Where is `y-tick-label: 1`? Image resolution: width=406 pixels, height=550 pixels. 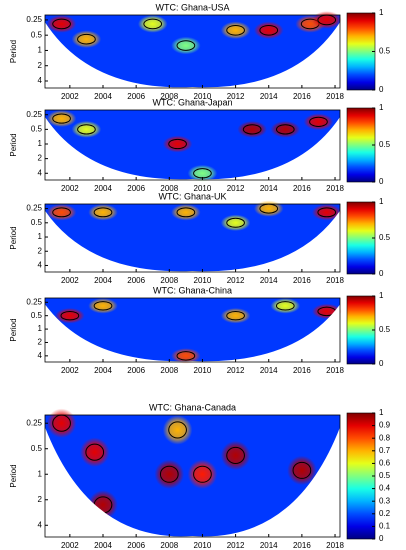 y-tick-label: 1 is located at coordinates (40, 473).